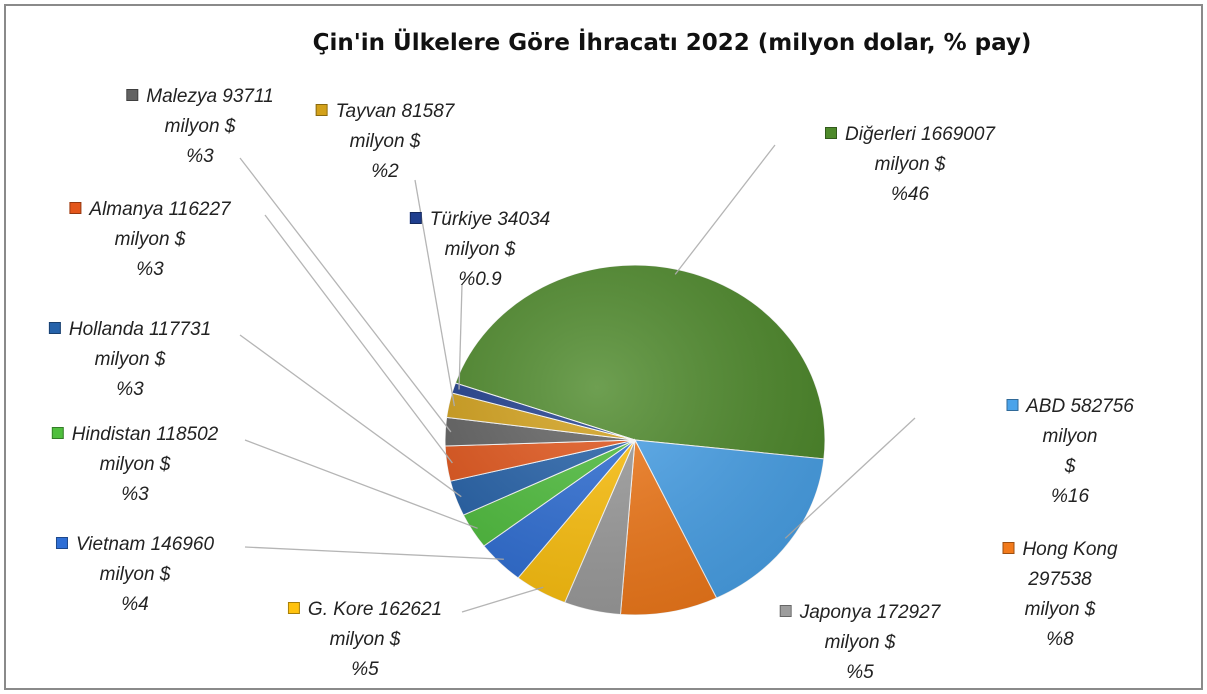 The width and height of the screenshot is (1207, 694). I want to click on data-label: Hollanda 117731 milyon $ %3, so click(130, 360).